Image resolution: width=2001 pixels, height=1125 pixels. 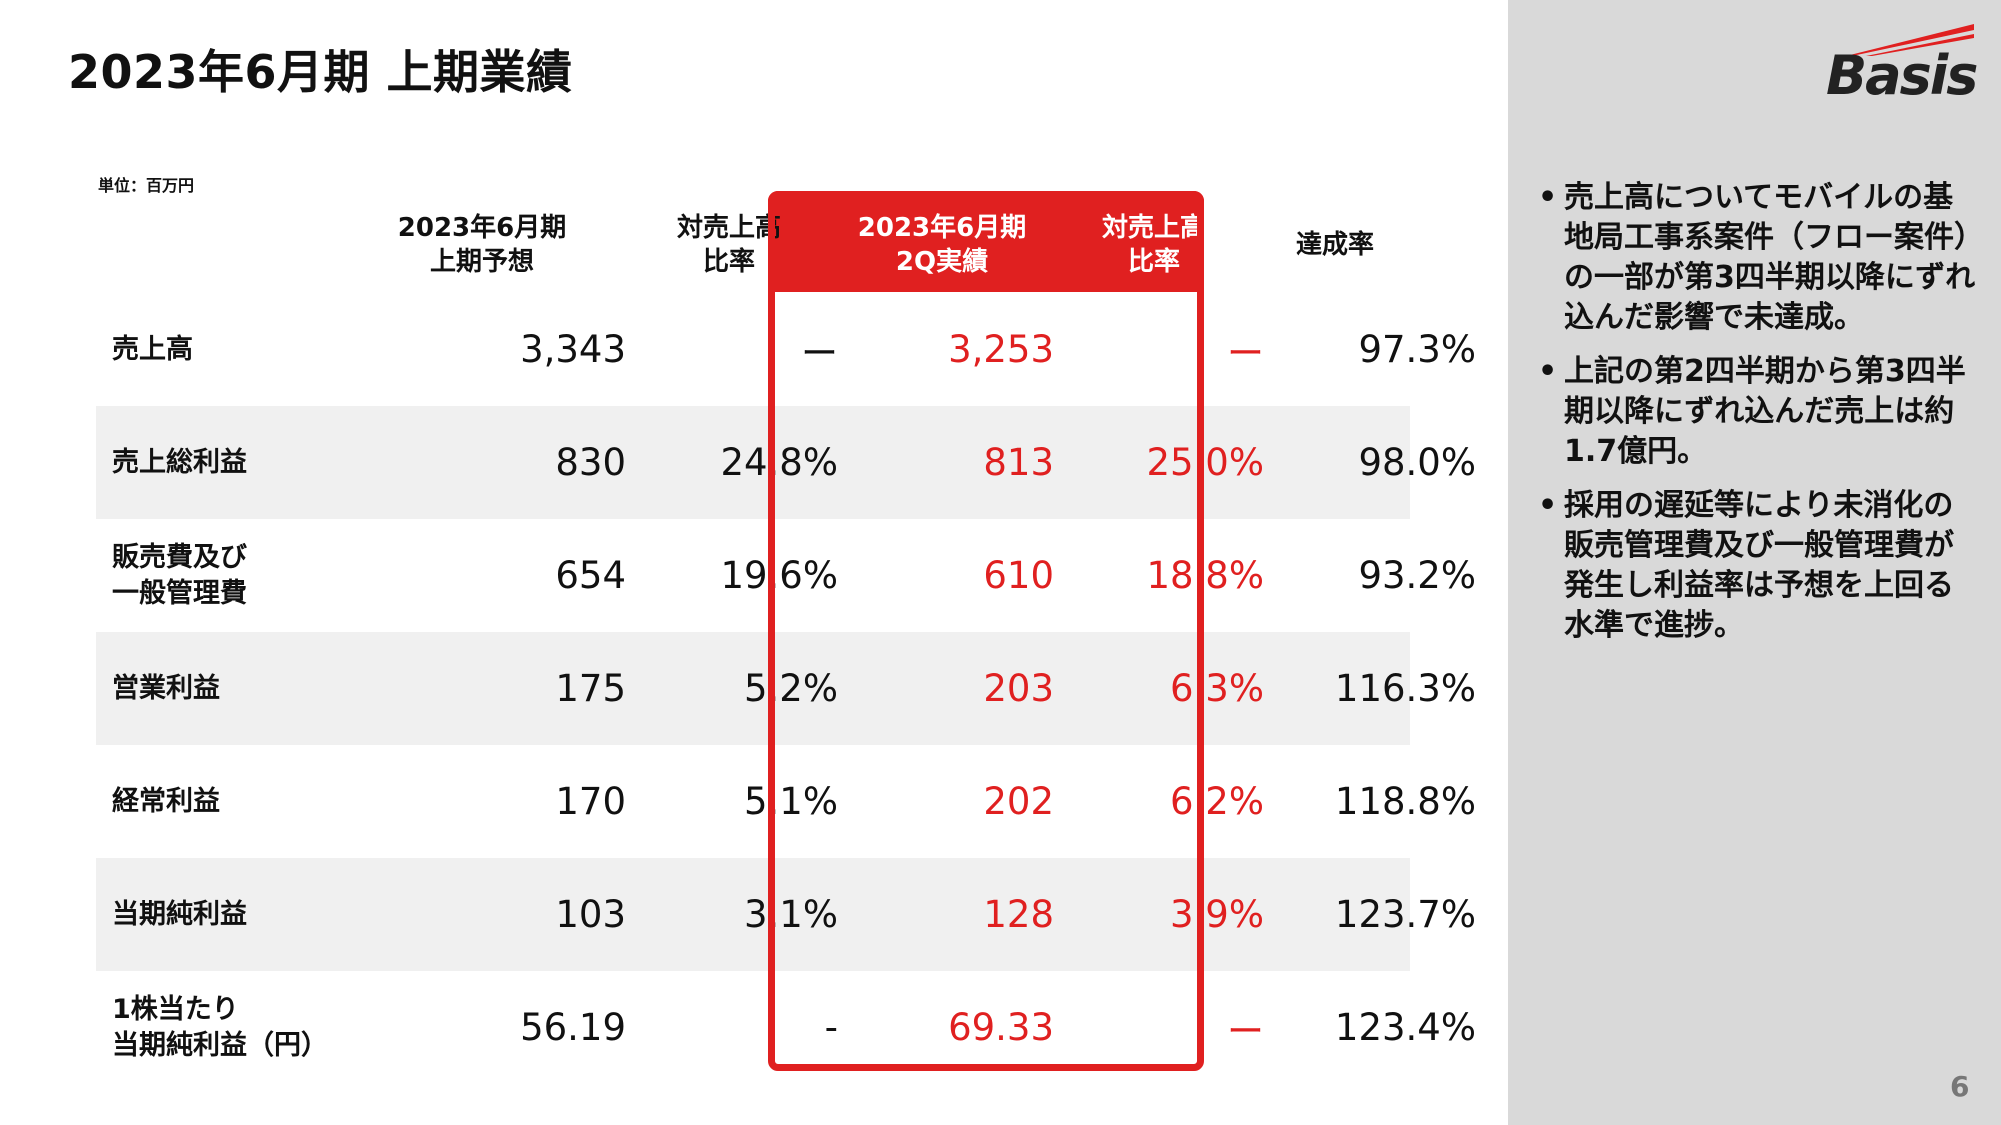 What do you see at coordinates (166, 801) in the screenshot?
I see `row-label: 経常利益` at bounding box center [166, 801].